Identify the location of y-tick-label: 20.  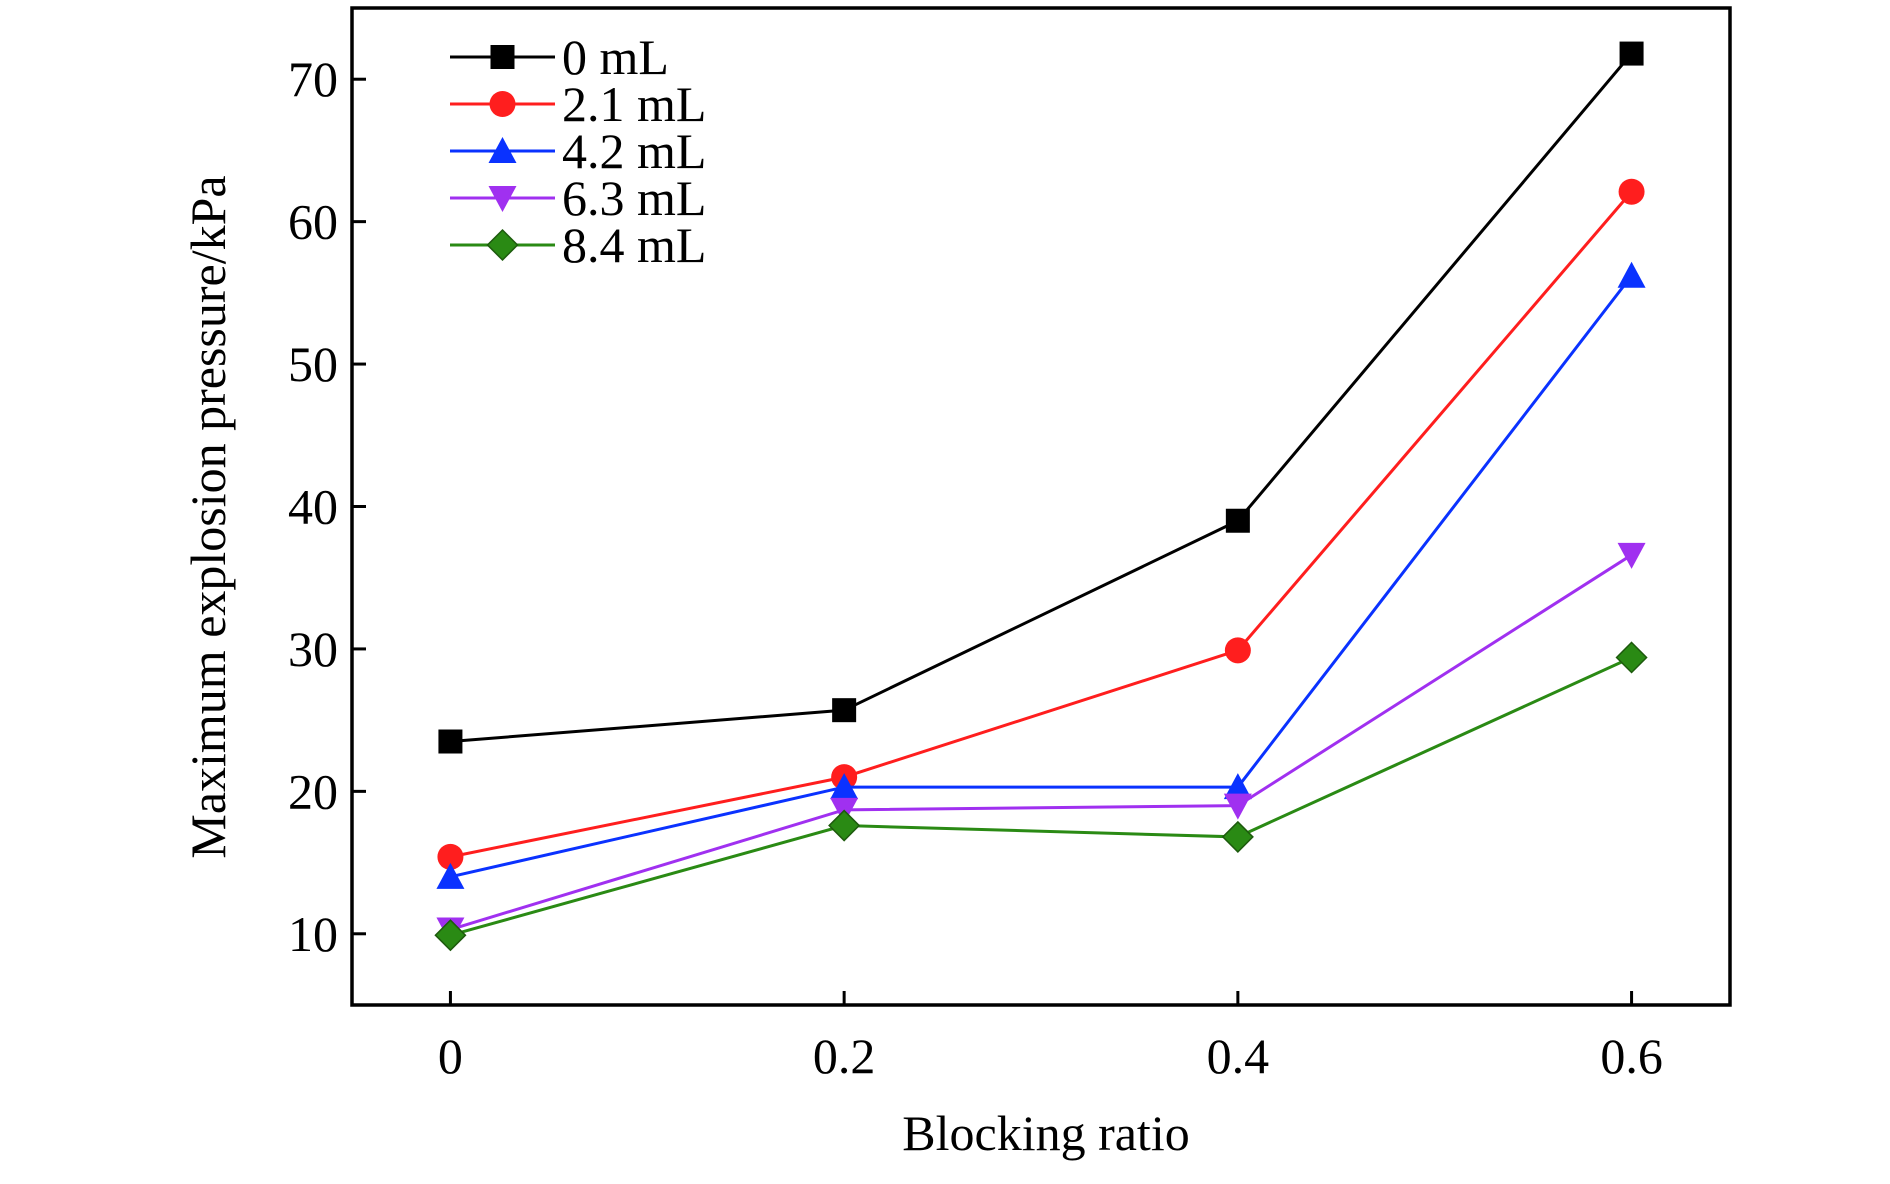
(313, 791).